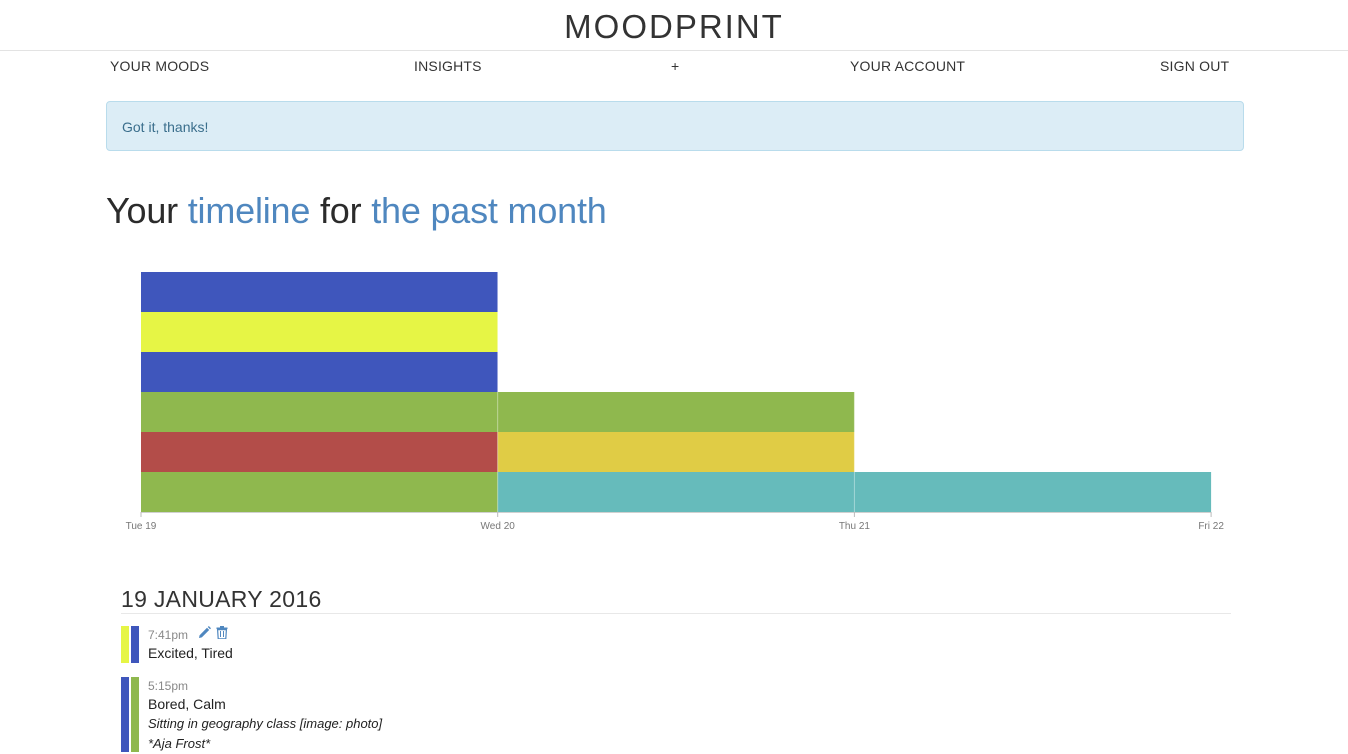 The image size is (1348, 754). What do you see at coordinates (448, 66) in the screenshot?
I see `nav-insights: INSIGHTS` at bounding box center [448, 66].